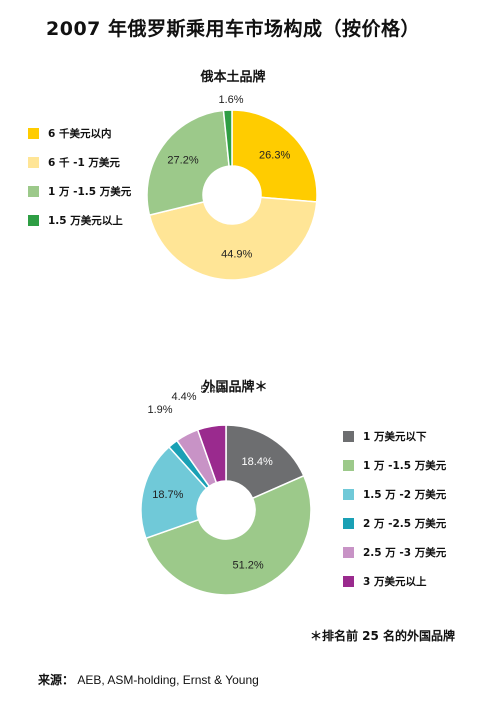 Image resolution: width=490 pixels, height=721 pixels. Describe the element at coordinates (182, 160) in the screenshot. I see `chart-1-data-label-3: 27.2%` at that location.